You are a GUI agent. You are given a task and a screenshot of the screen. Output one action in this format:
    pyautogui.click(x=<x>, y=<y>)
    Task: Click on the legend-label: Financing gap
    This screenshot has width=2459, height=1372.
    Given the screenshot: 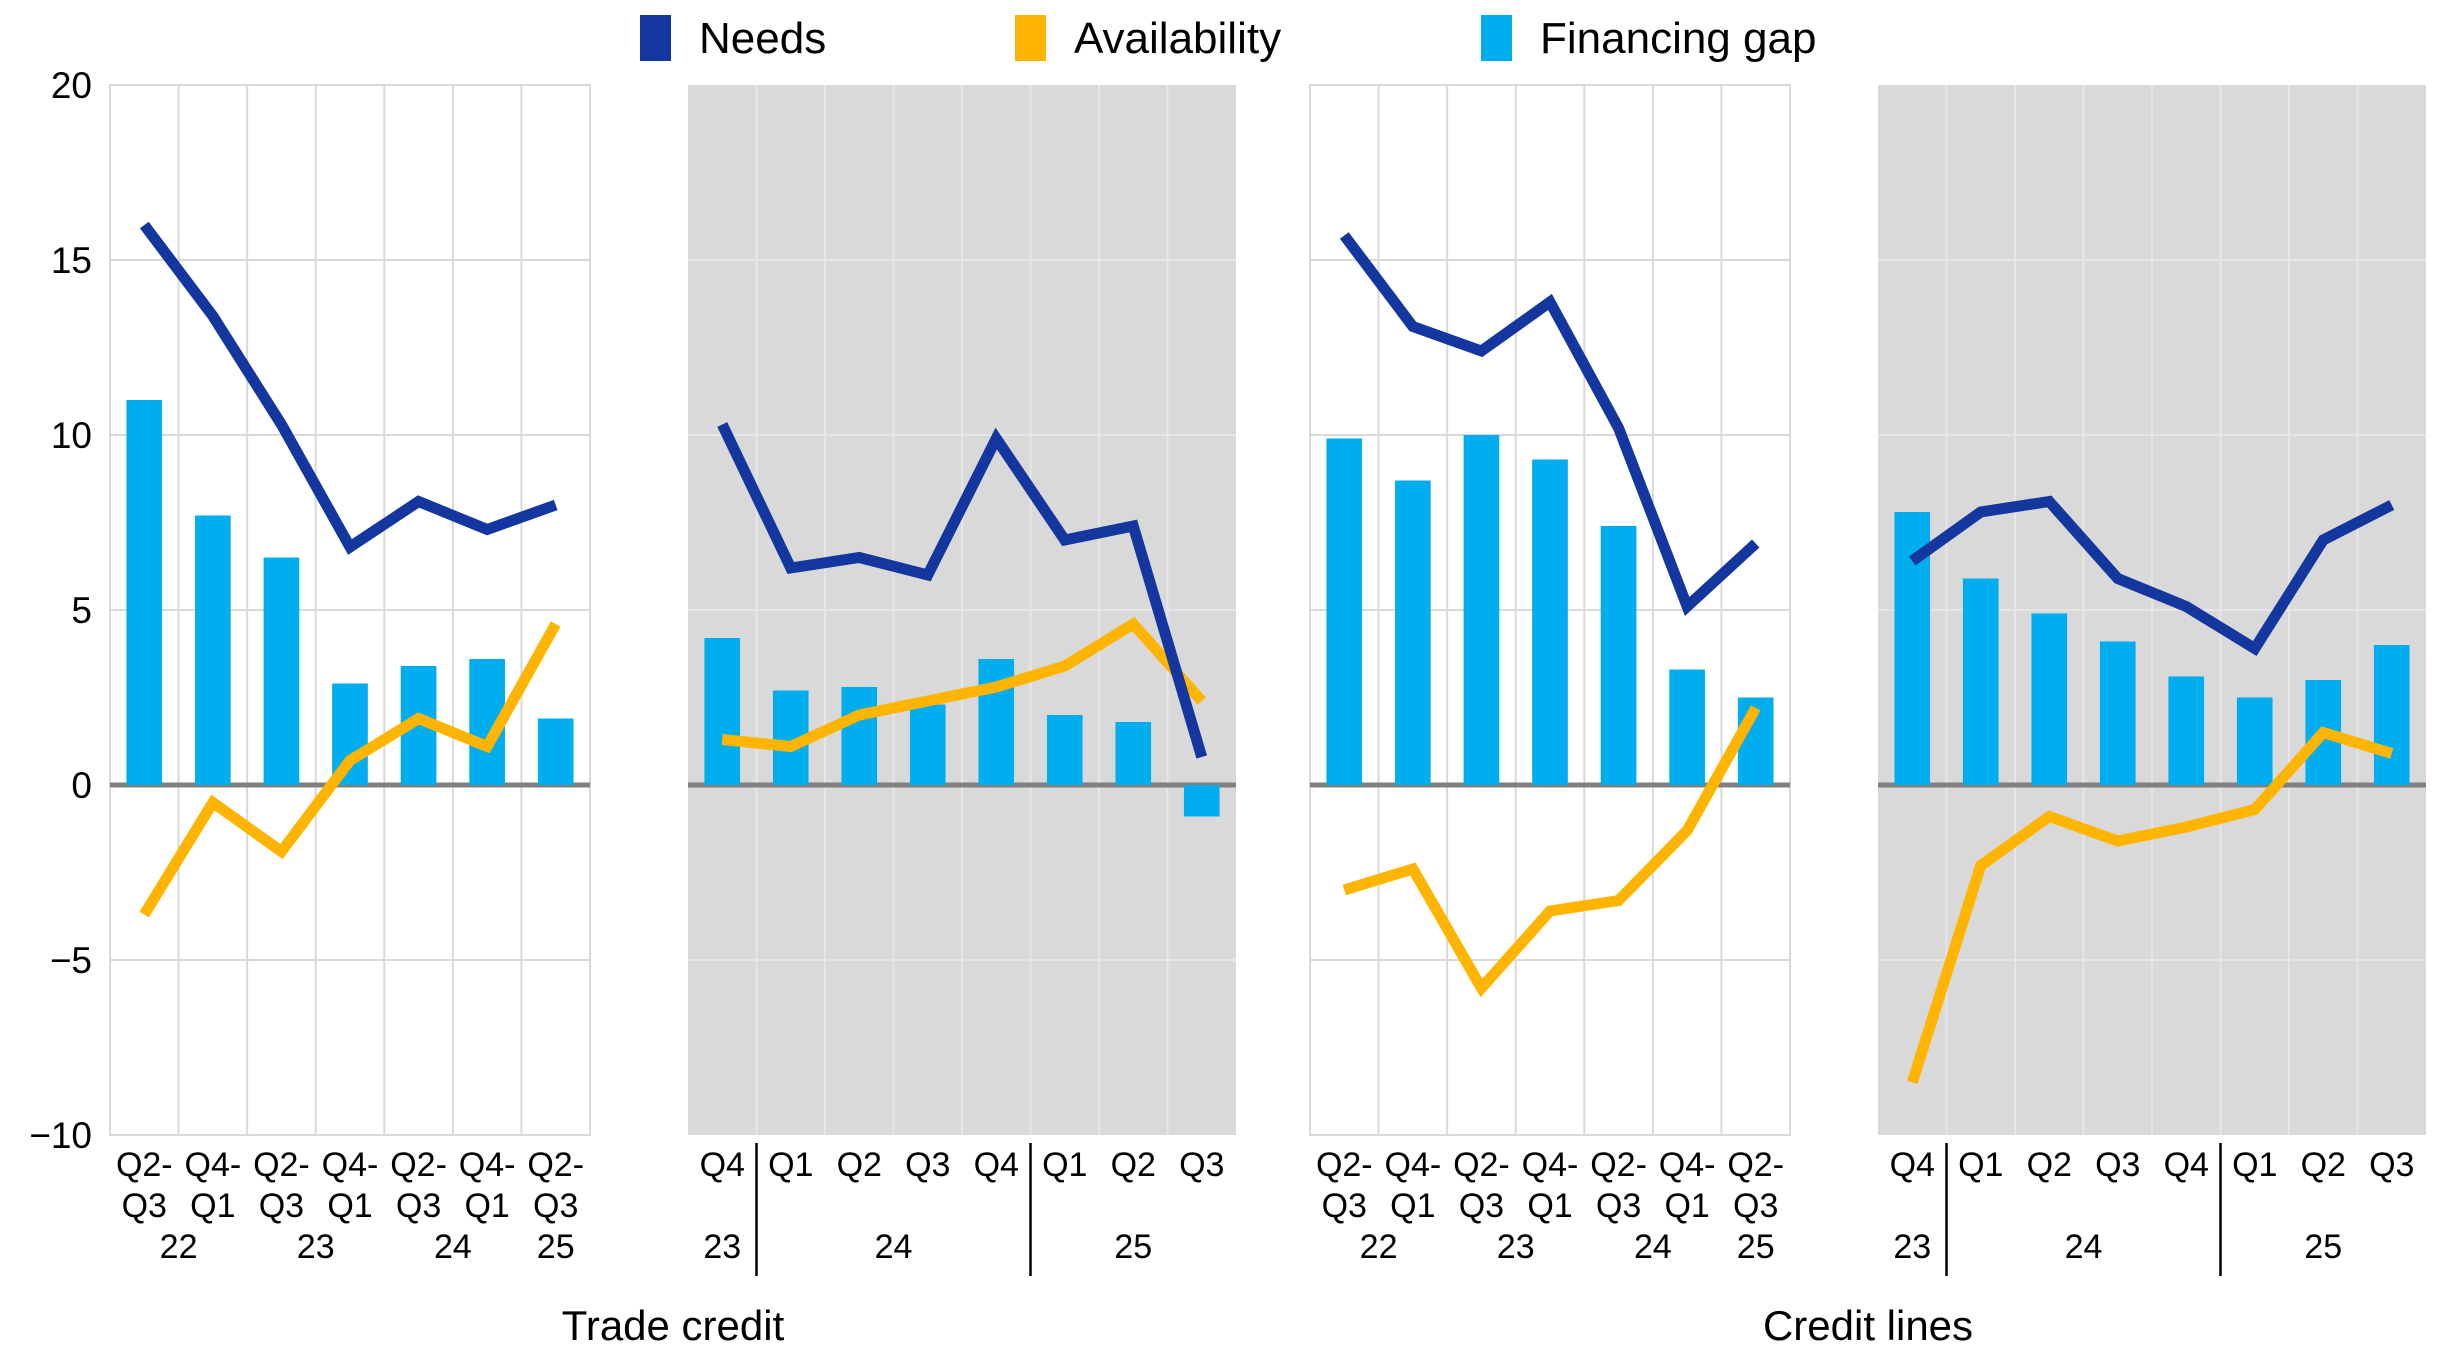 What is the action you would take?
    pyautogui.click(x=1678, y=38)
    